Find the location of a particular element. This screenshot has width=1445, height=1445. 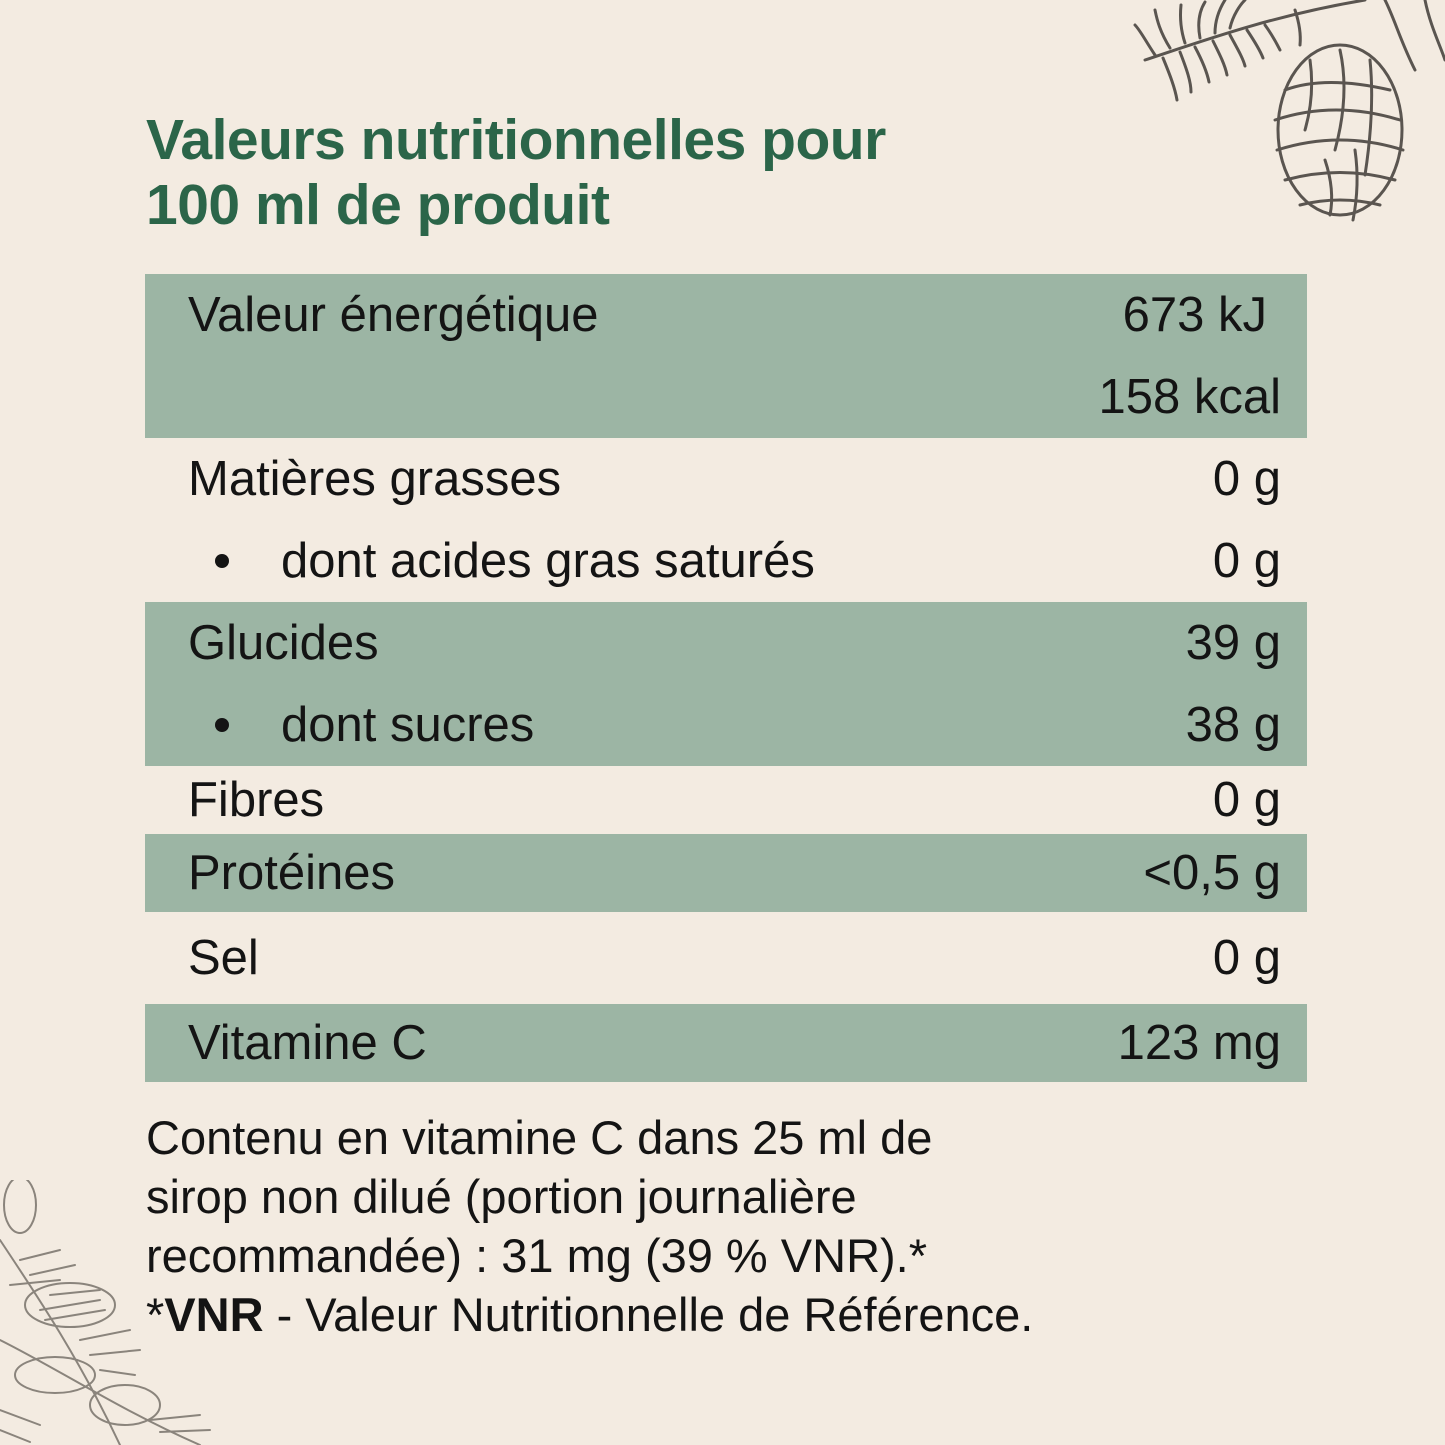

carbs-label: Glucides is located at coordinates (283, 643).